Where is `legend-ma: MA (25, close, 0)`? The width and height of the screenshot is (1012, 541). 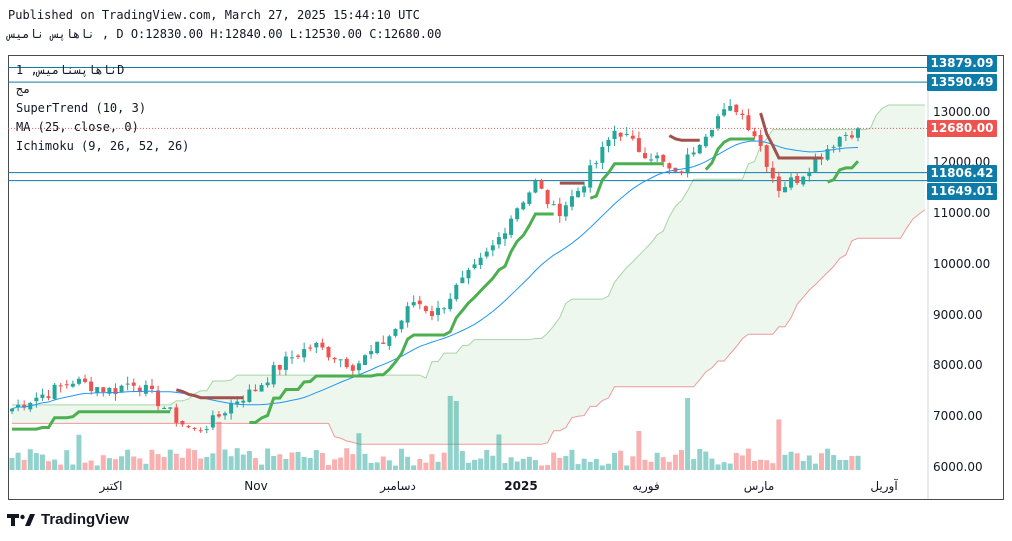 legend-ma: MA (25, close, 0) is located at coordinates (77, 127).